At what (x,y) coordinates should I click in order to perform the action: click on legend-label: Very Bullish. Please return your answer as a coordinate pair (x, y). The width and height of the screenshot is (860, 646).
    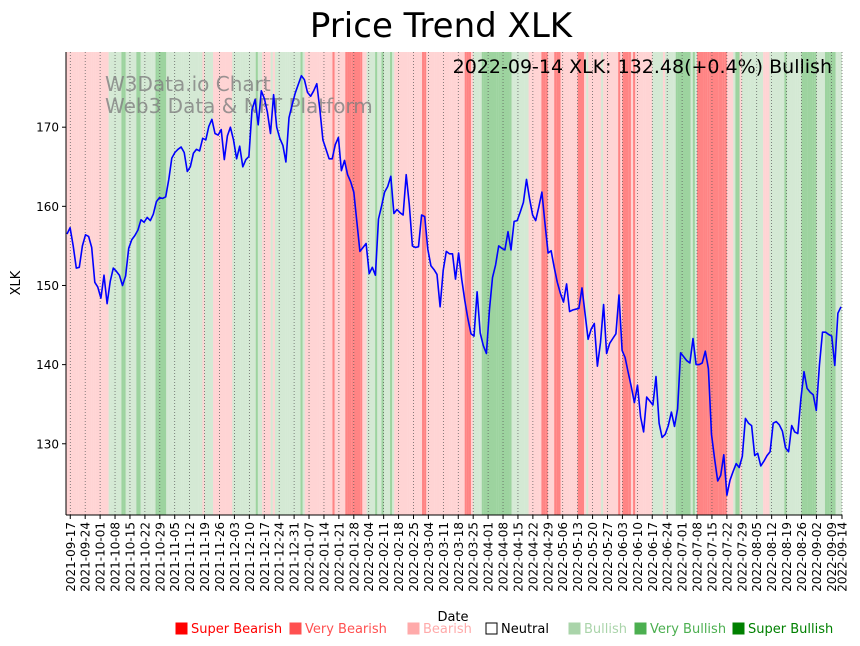
    Looking at the image, I should click on (688, 629).